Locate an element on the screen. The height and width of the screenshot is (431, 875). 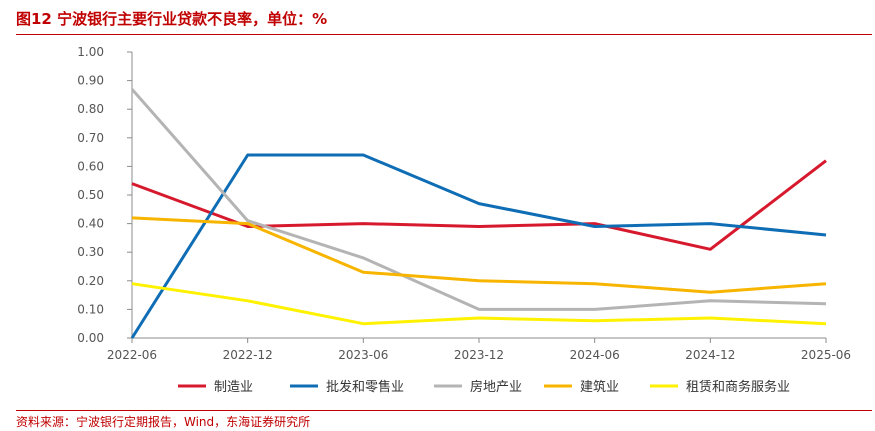
y-tick-label: 0.30 is located at coordinates (90, 252).